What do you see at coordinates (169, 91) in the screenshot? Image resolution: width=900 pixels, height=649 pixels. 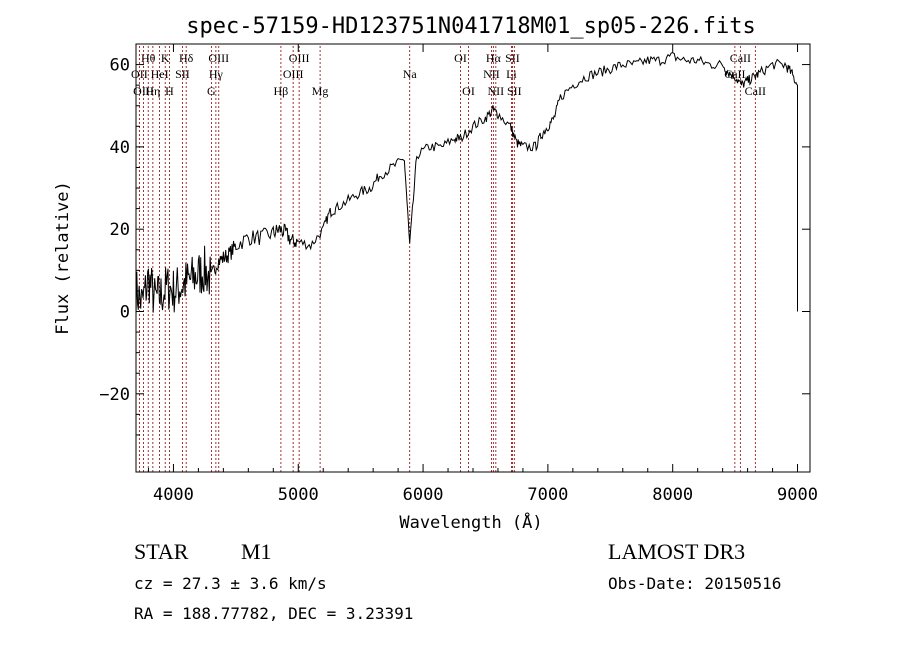 I see `line-marker-label: H` at bounding box center [169, 91].